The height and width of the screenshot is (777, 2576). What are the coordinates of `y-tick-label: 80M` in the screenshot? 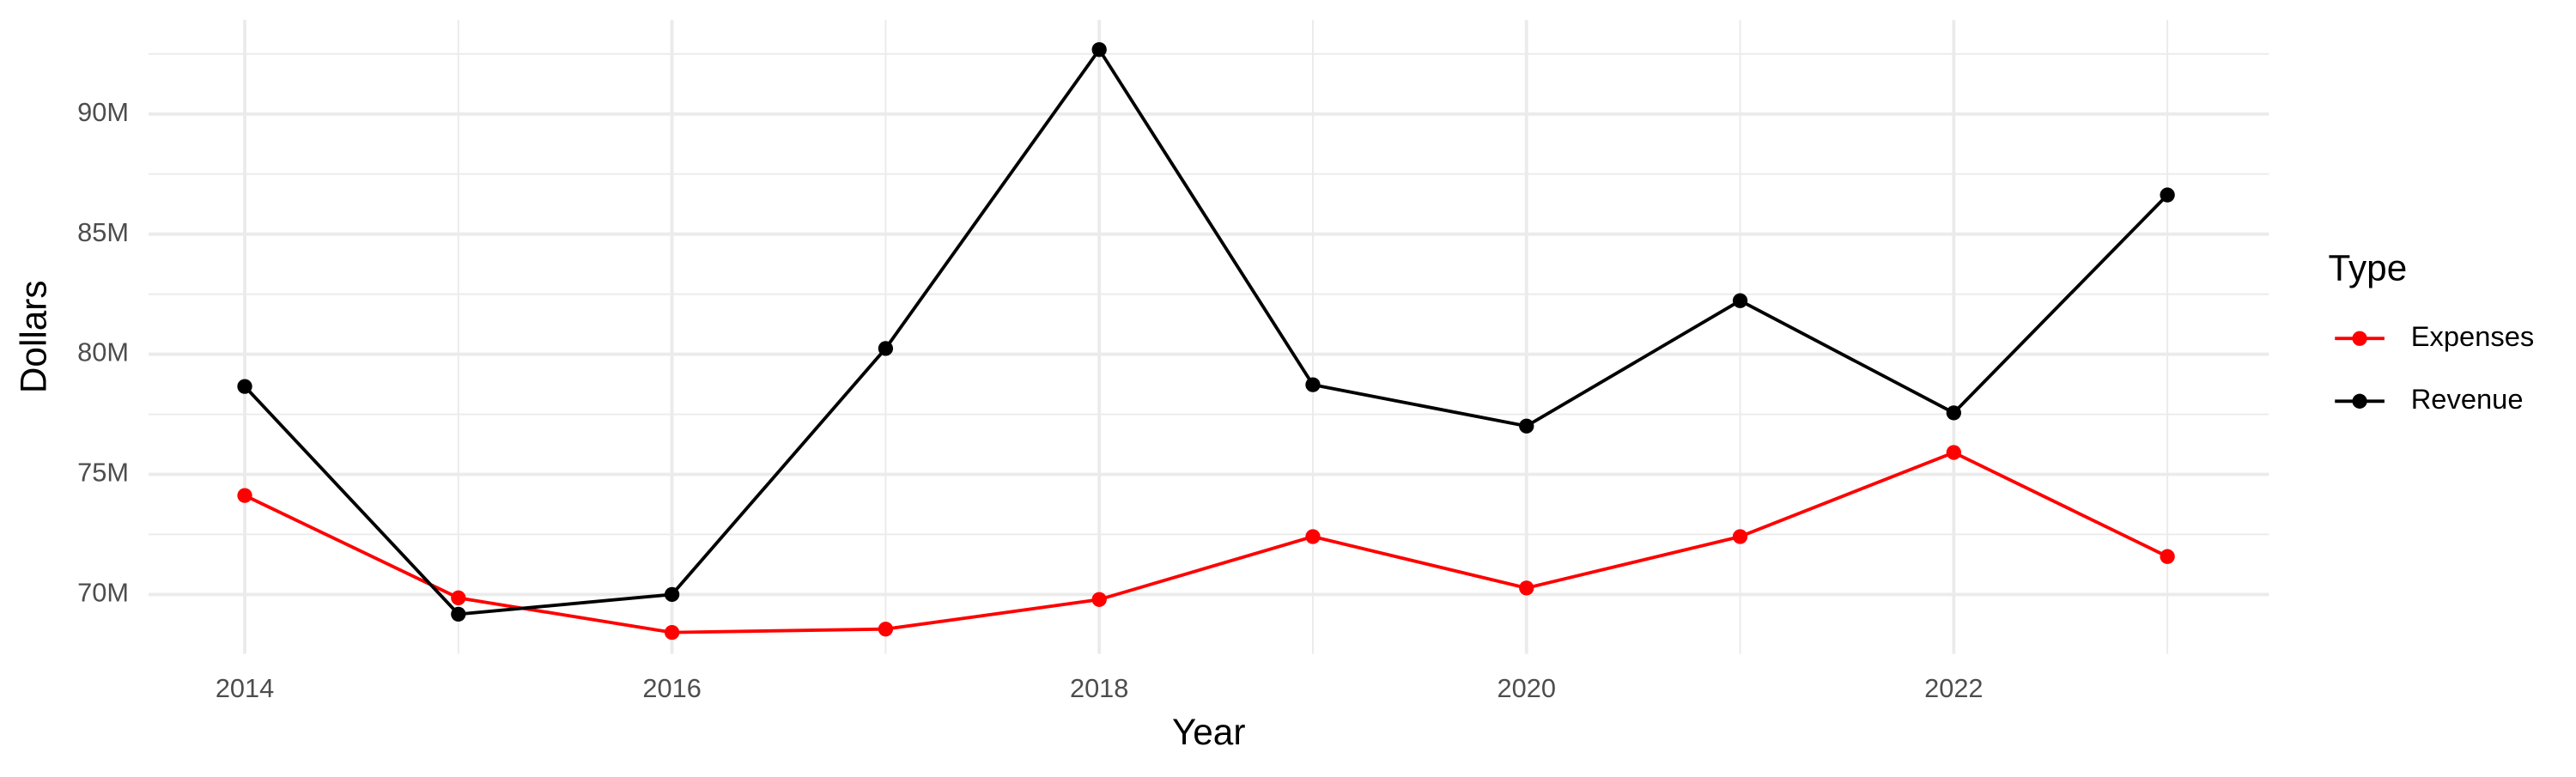 It's located at (103, 352).